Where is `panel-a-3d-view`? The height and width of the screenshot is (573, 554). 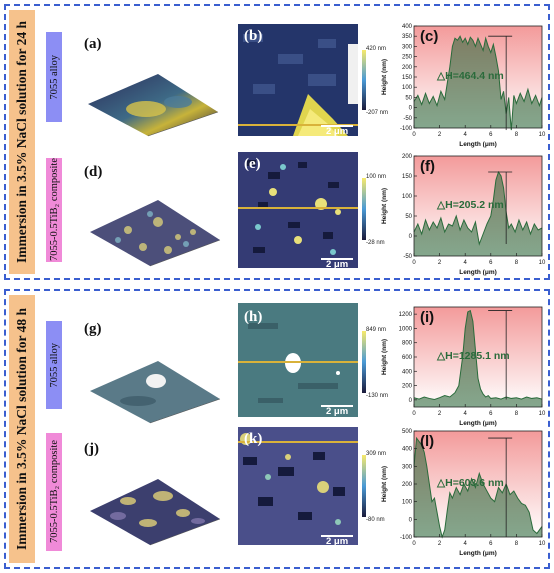
panel-a-3d-view is located at coordinates (153, 105).